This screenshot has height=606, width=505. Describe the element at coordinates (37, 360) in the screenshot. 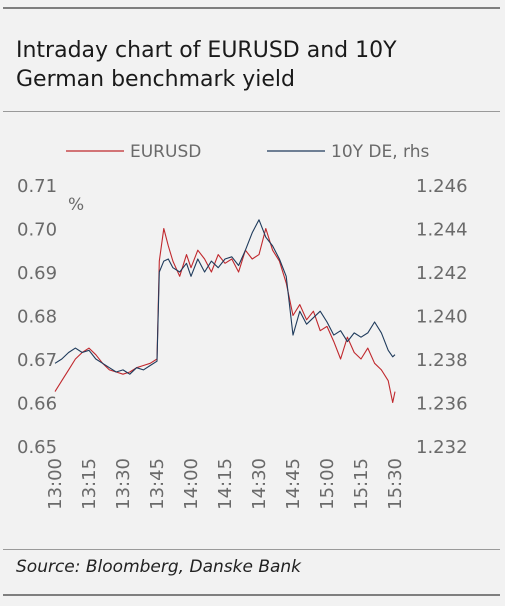

I see `left-tick-label: 0.67` at that location.